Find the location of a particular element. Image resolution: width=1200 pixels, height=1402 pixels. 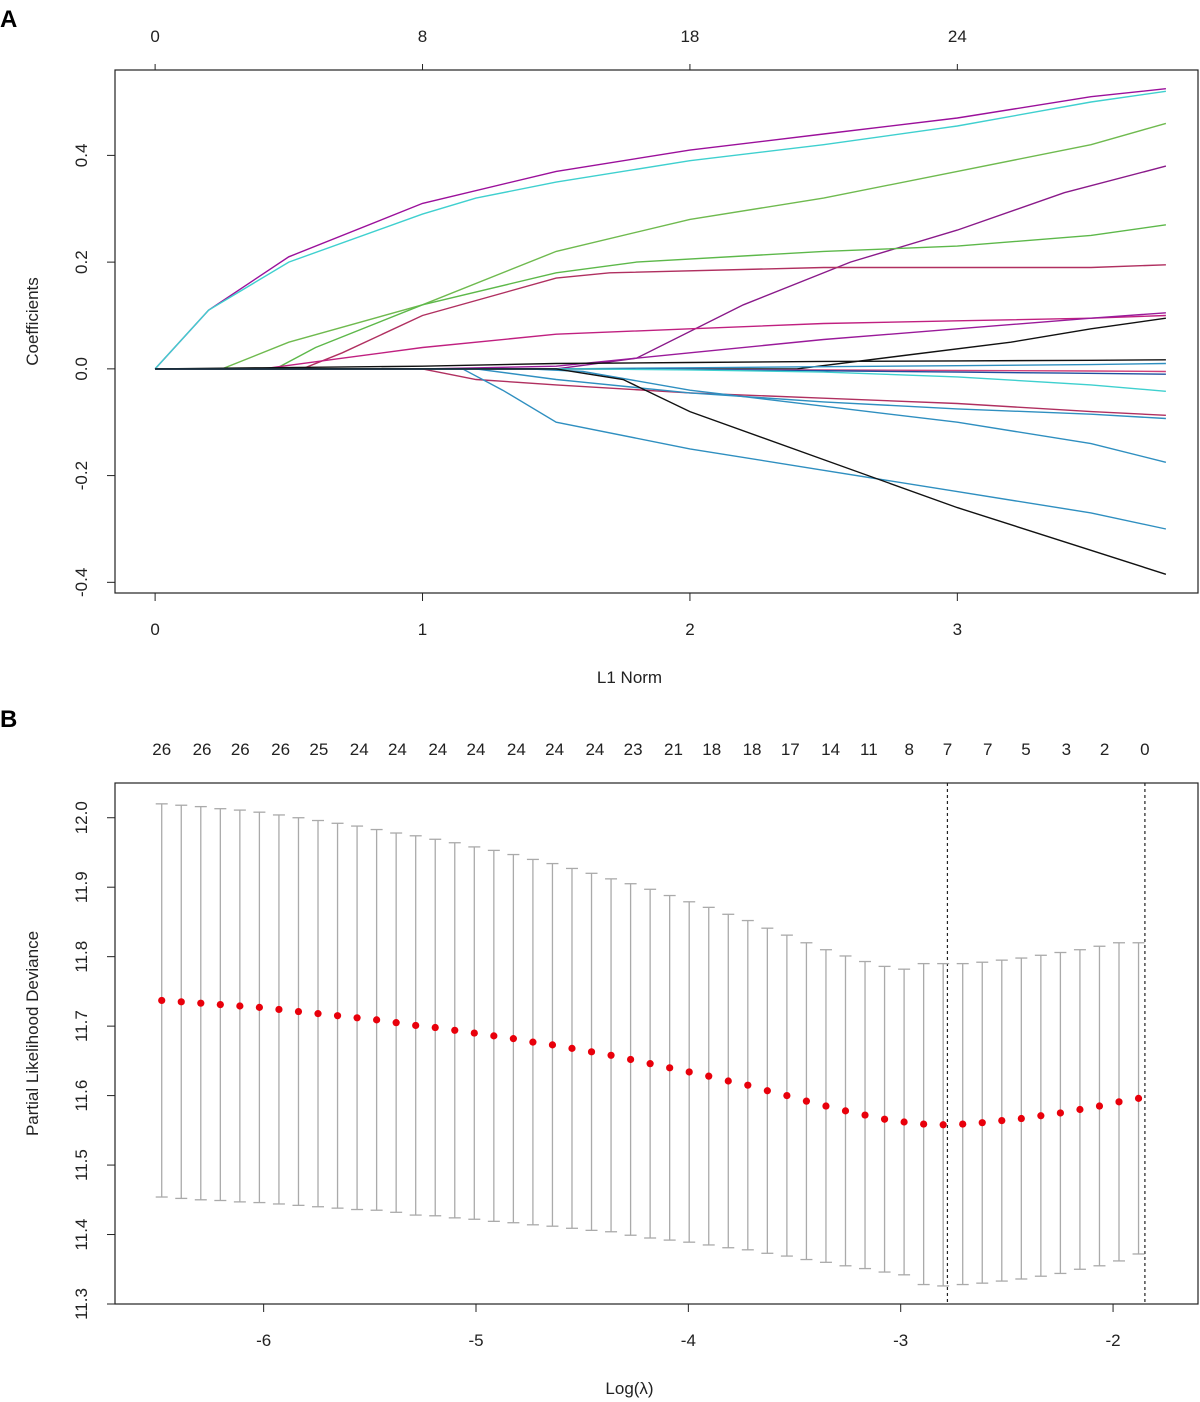

x-tick-label: 0 is located at coordinates (154, 629).